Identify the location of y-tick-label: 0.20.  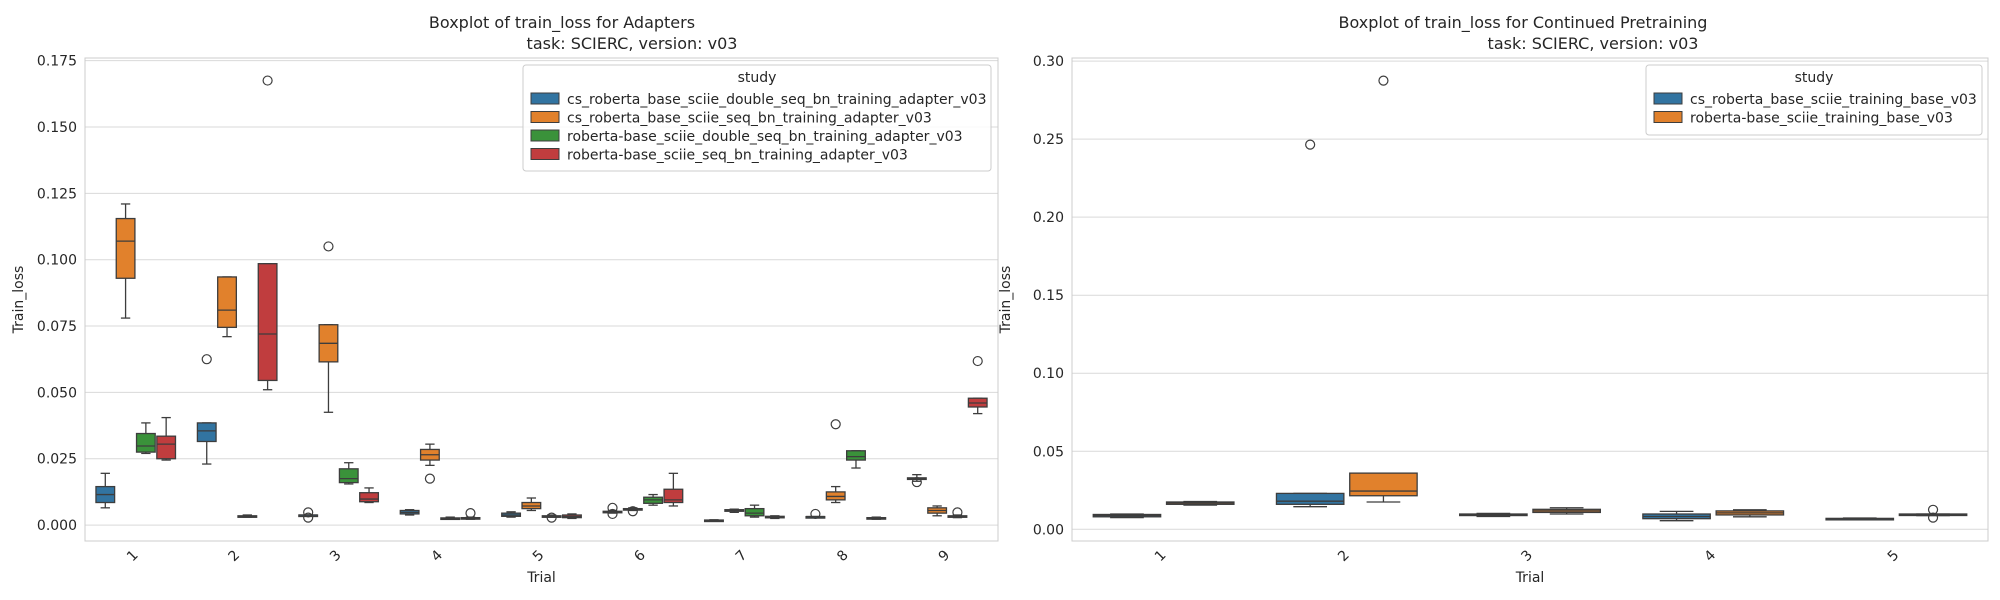
(1048, 218).